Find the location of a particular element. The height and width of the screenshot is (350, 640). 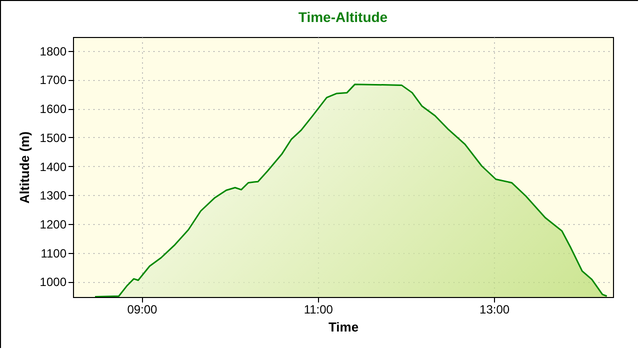

y-tick-label: 1400 is located at coordinates (53, 167).